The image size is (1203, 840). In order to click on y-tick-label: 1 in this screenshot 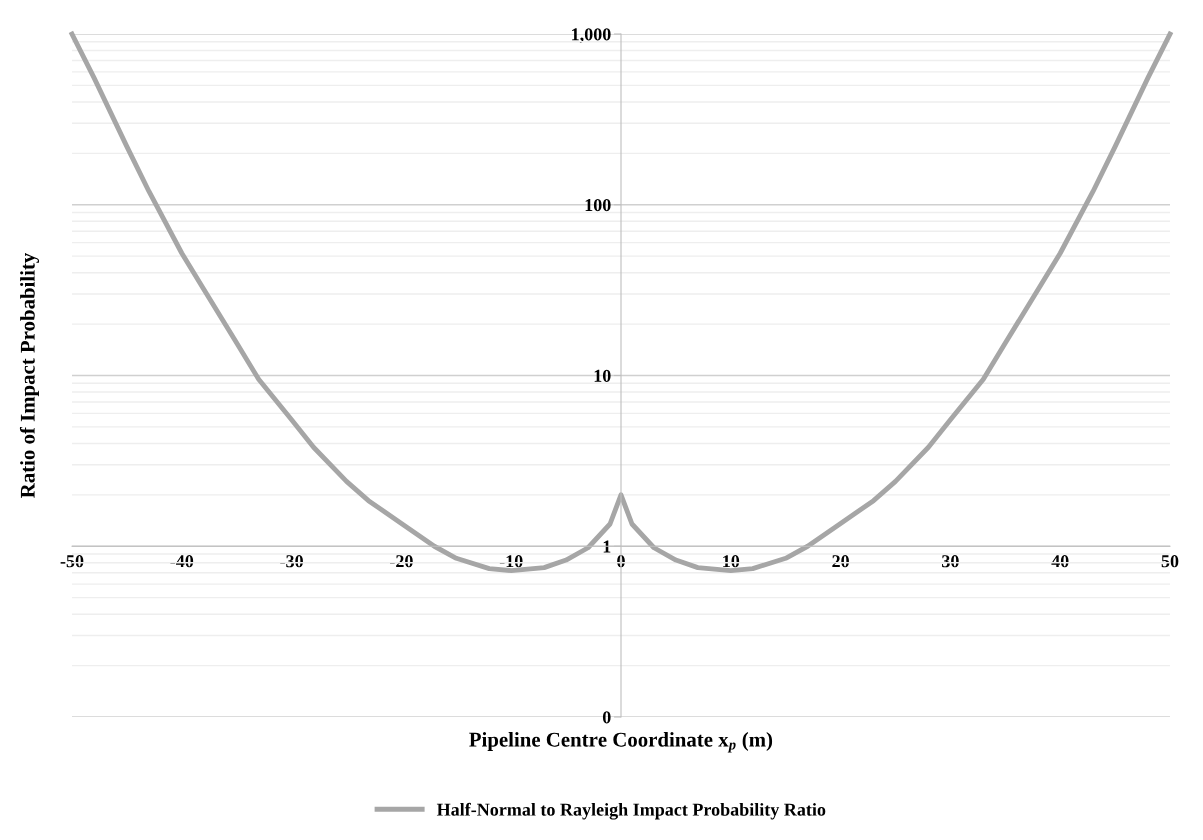, I will do `click(607, 546)`.